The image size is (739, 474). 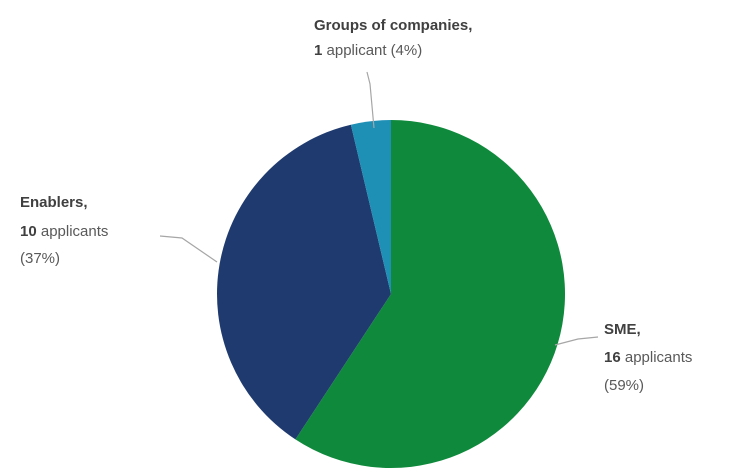 What do you see at coordinates (54, 202) in the screenshot?
I see `label-enablers-category: Enablers,` at bounding box center [54, 202].